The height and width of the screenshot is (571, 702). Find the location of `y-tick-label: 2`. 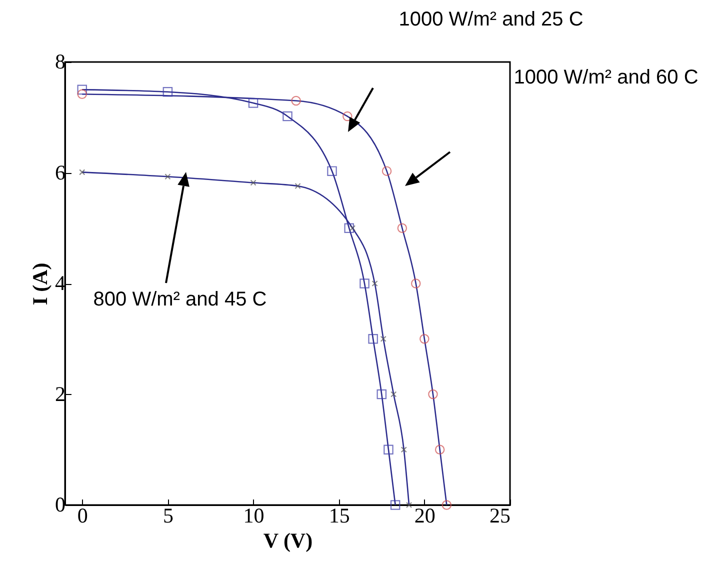

y-tick-label: 2 is located at coordinates (60, 394).